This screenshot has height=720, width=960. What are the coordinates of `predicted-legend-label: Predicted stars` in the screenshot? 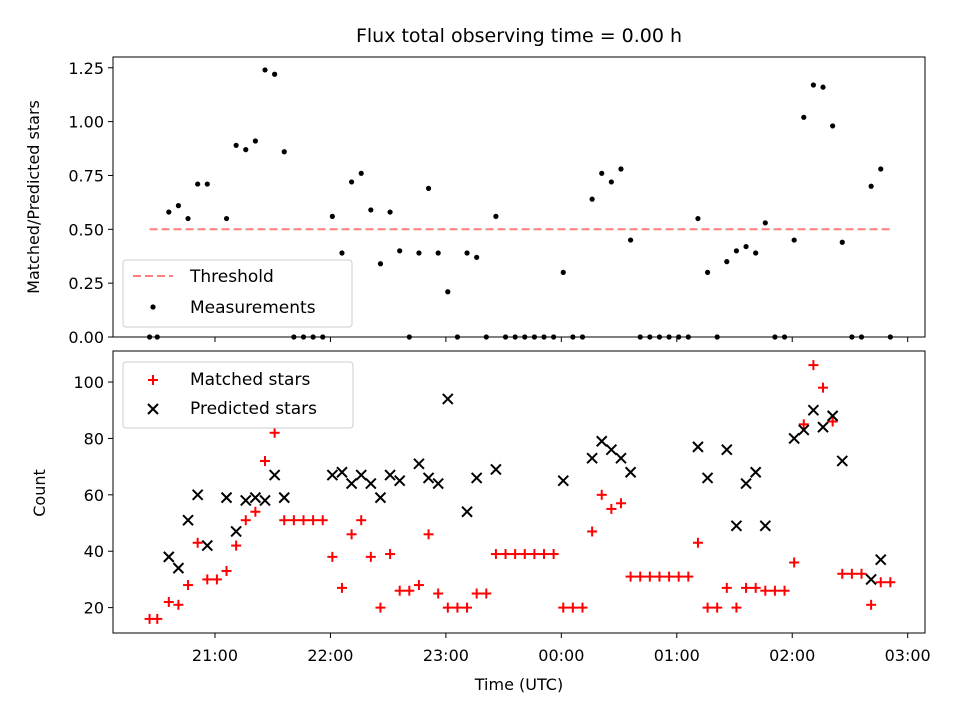 It's located at (253, 409).